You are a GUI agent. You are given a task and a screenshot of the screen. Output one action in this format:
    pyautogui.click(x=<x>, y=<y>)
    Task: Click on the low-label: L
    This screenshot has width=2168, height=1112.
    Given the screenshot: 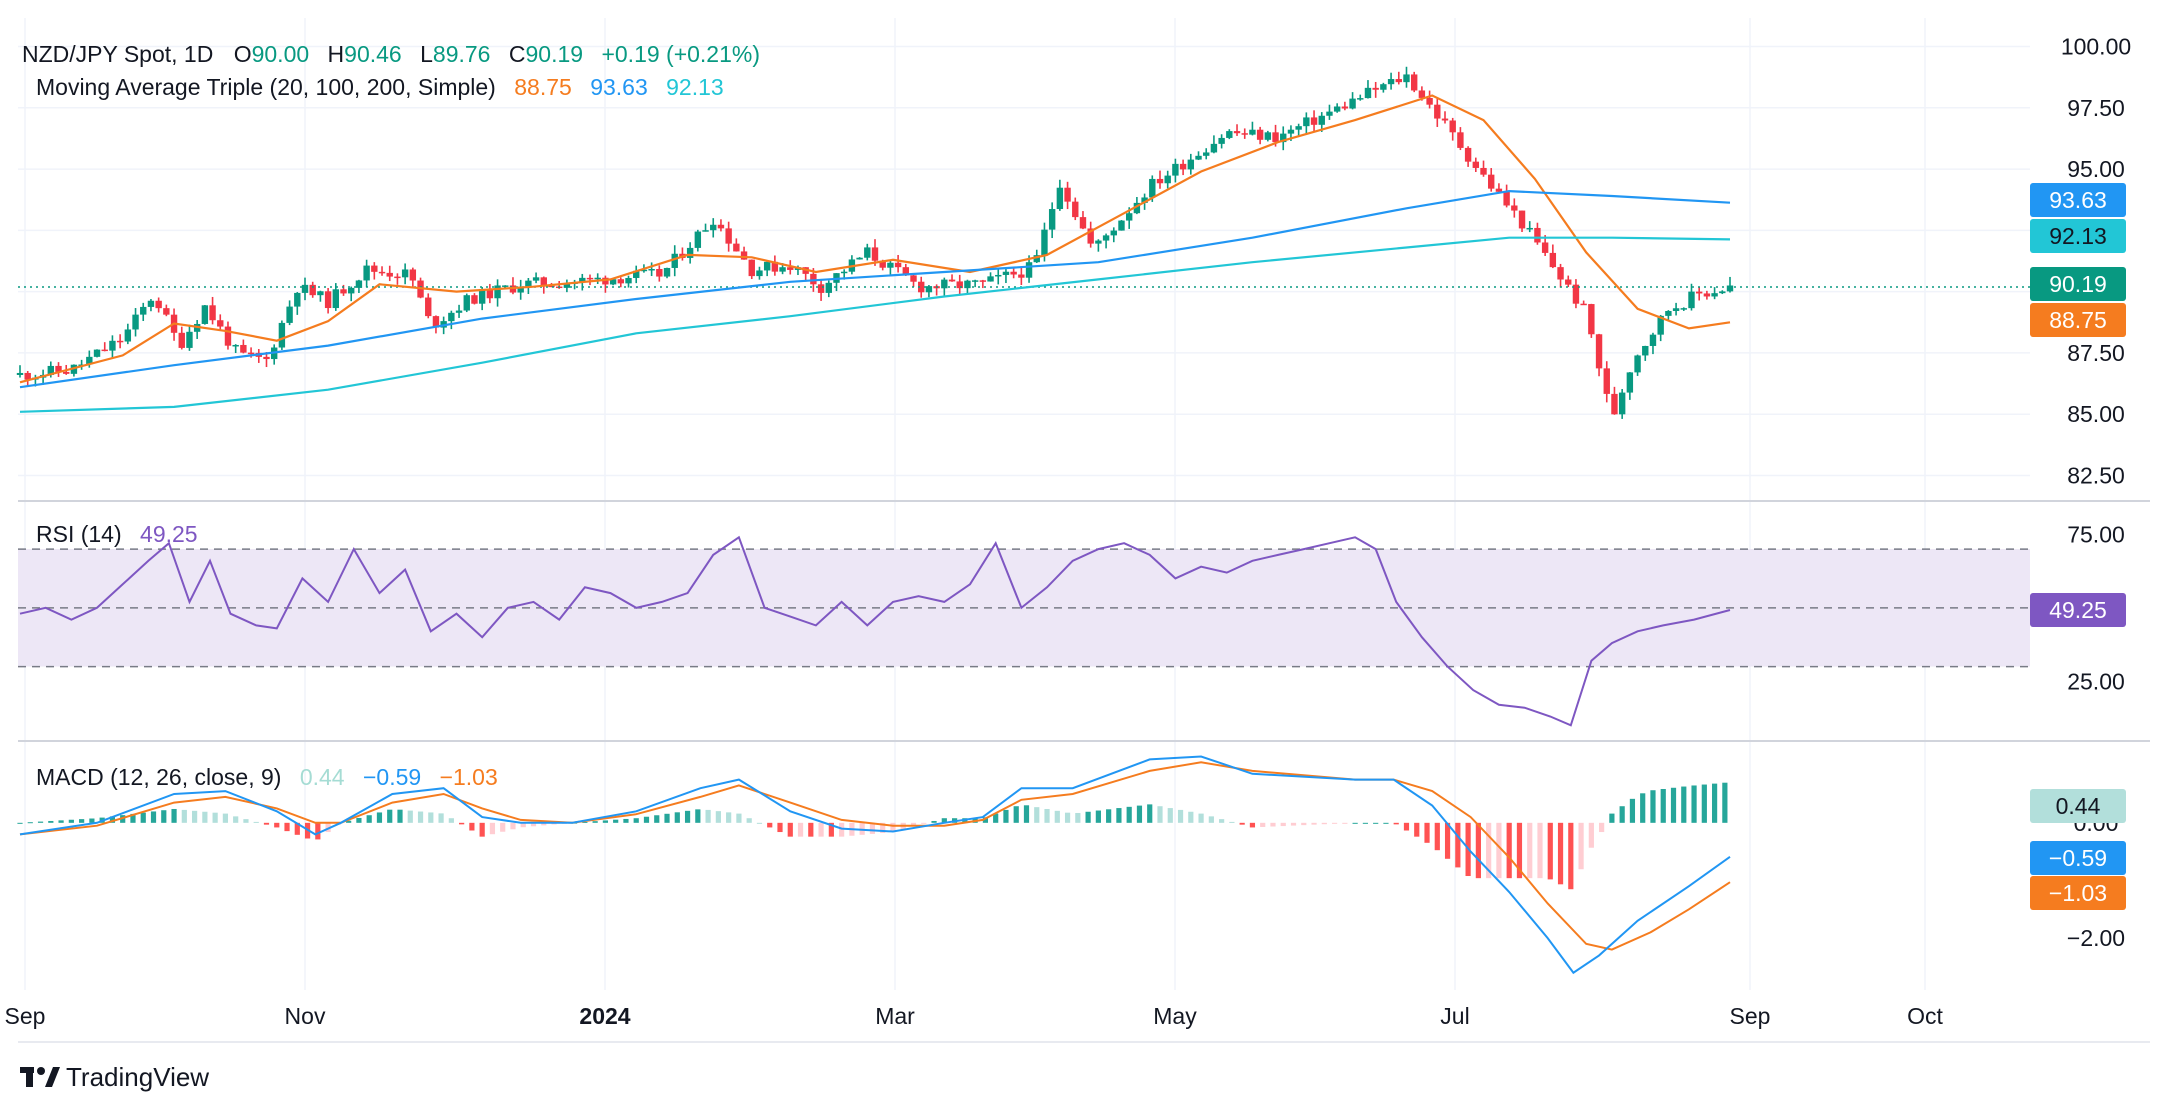 What is the action you would take?
    pyautogui.click(x=426, y=54)
    